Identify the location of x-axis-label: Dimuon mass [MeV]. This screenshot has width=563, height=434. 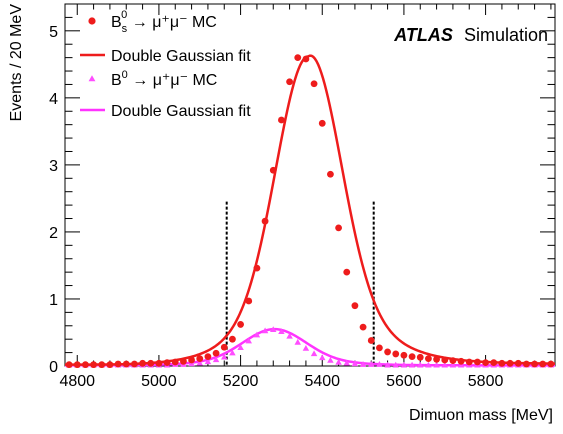
(481, 415).